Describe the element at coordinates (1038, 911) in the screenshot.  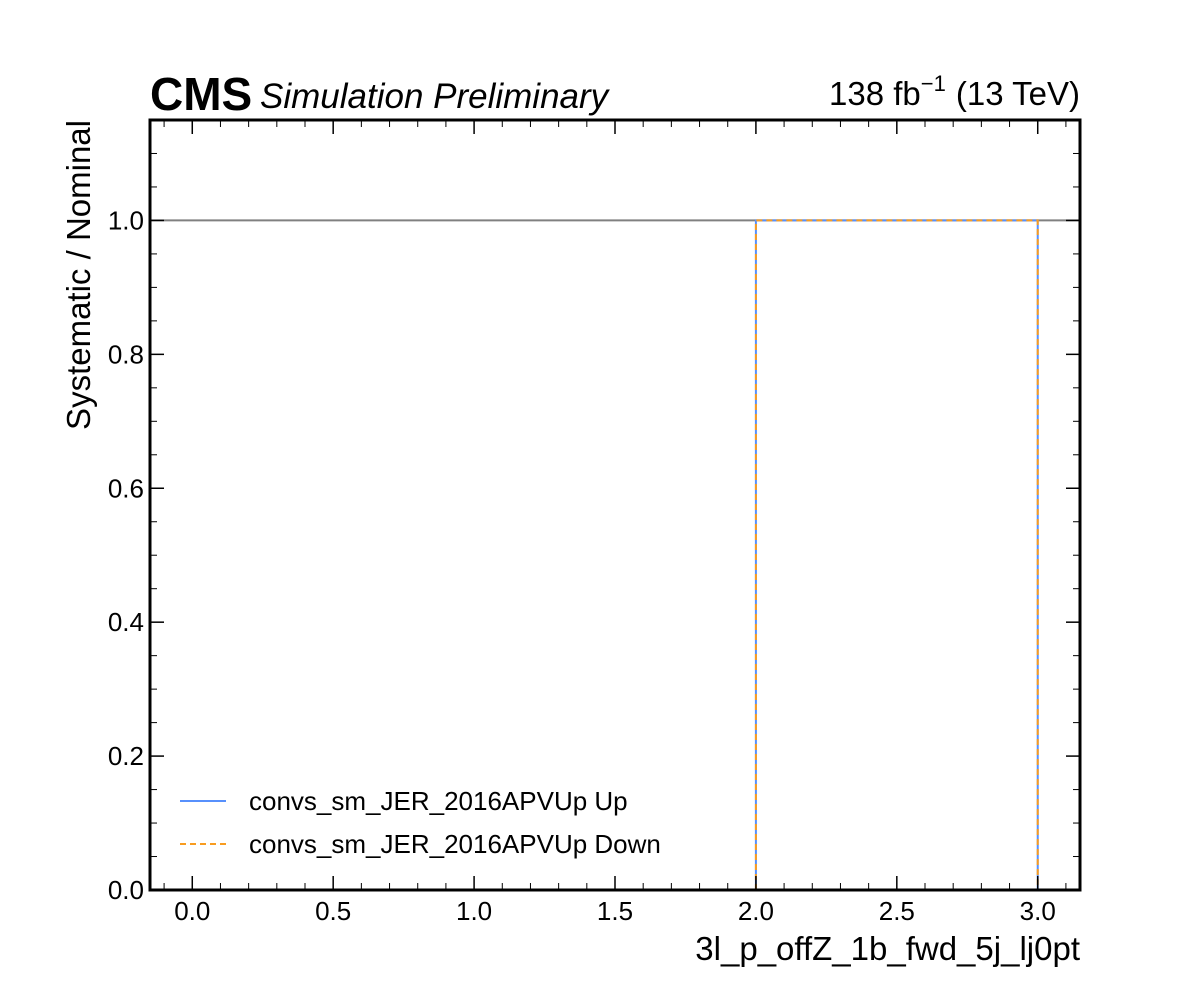
I see `x-tick-label: 3.0` at that location.